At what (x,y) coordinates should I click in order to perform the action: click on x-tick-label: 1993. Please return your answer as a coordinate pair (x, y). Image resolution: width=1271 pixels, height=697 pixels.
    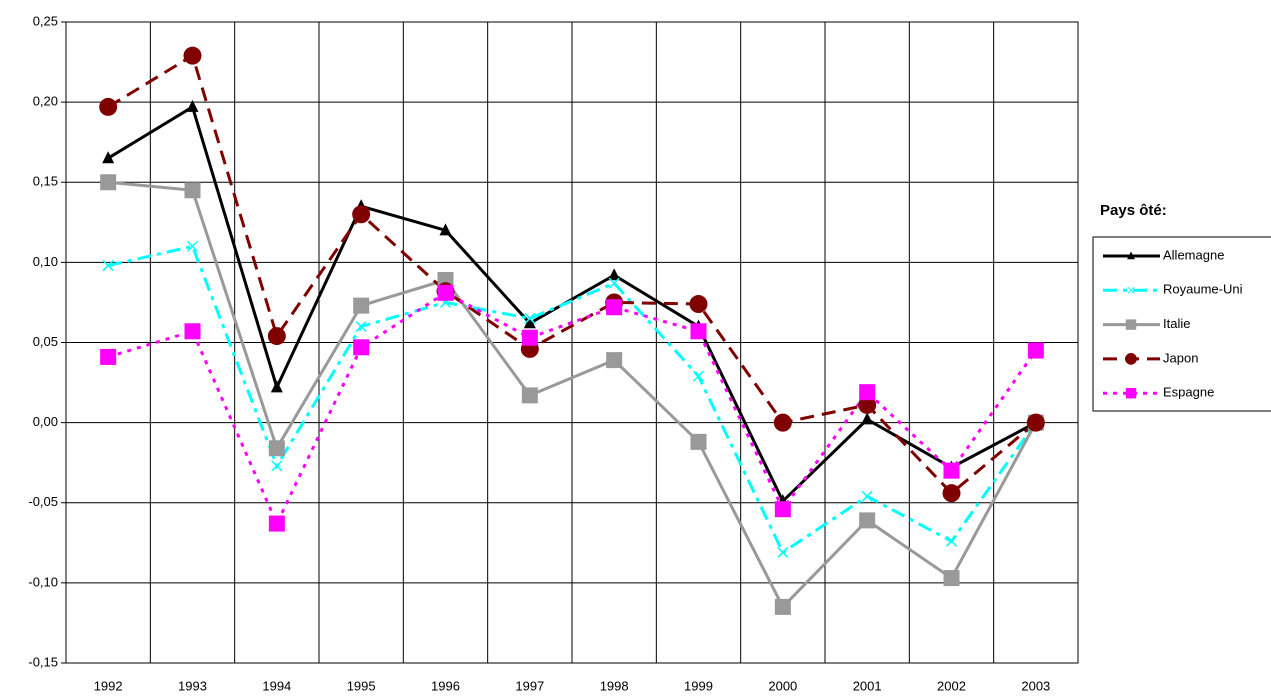
    Looking at the image, I should click on (192, 685).